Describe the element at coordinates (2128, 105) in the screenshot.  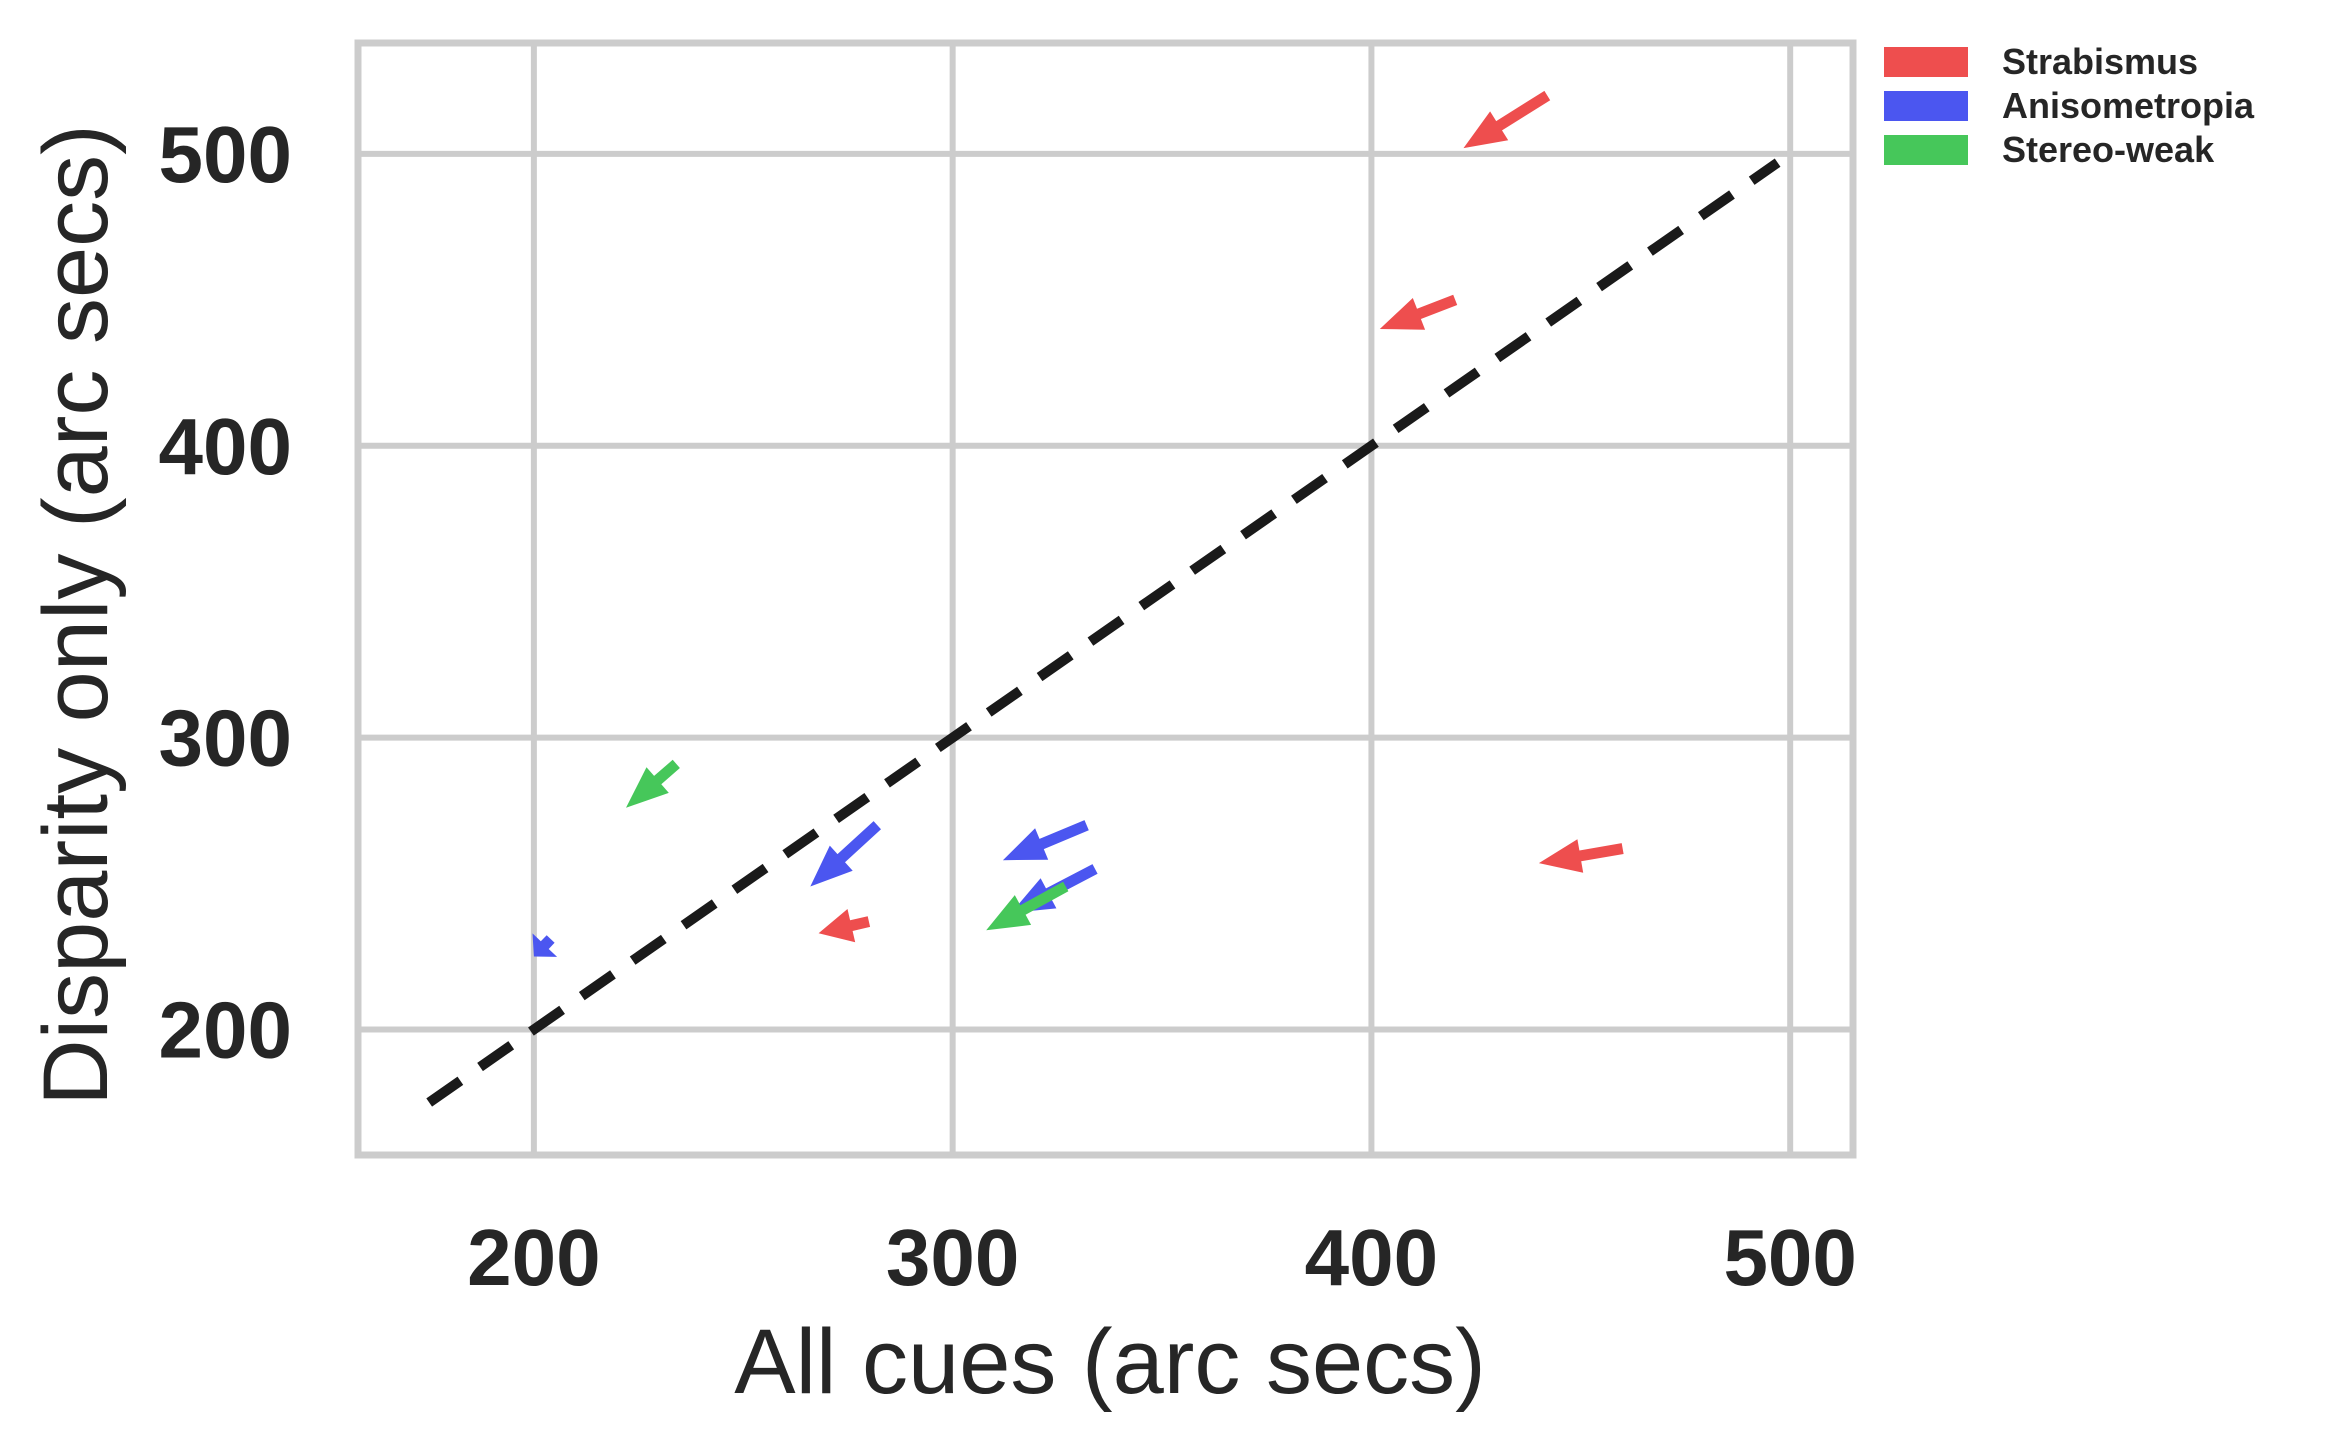
I see `legend-label-anisometropia: Anisometropia` at that location.